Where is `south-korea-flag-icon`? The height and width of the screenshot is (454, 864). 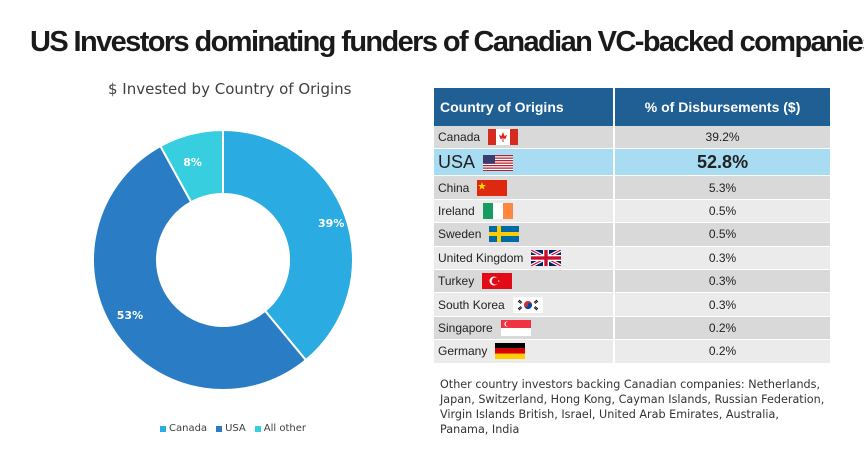 south-korea-flag-icon is located at coordinates (527, 304).